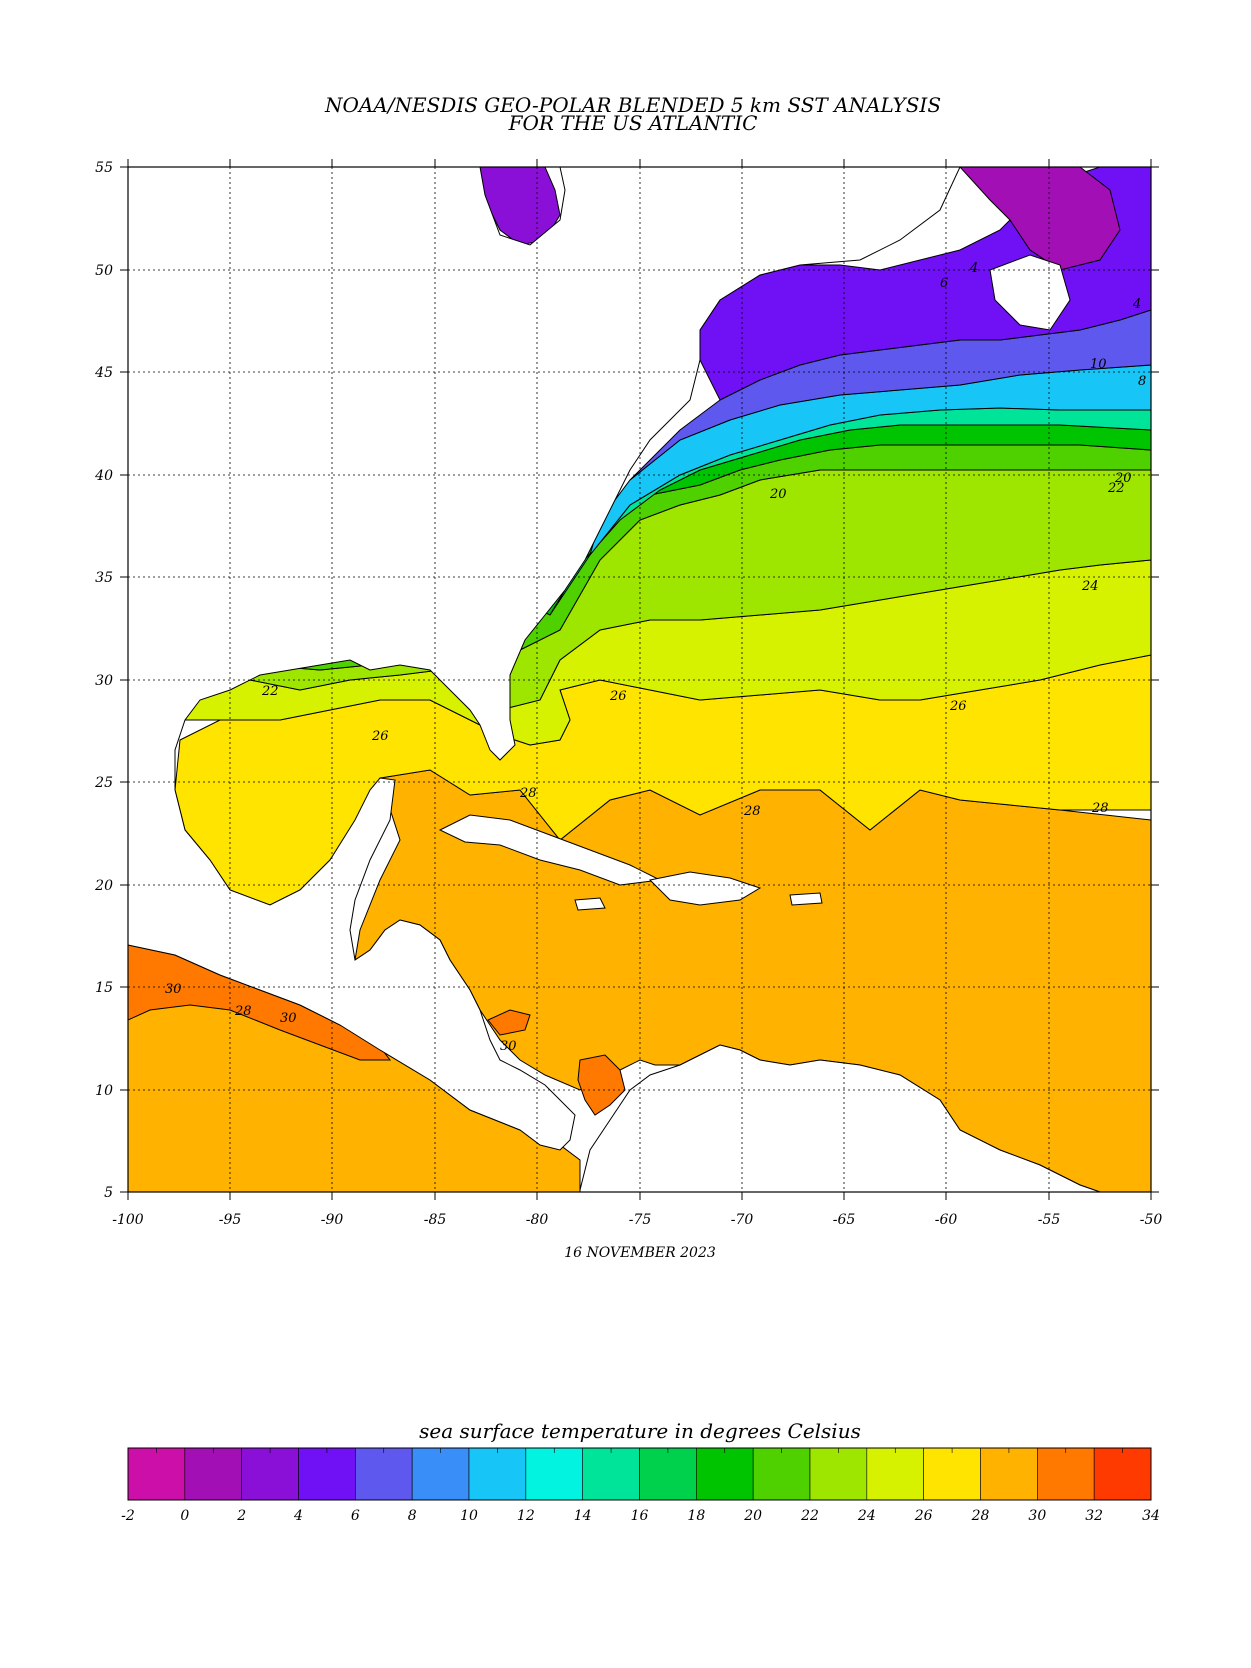  Describe the element at coordinates (742, 1220) in the screenshot. I see `lon-tick-label: -70` at that location.